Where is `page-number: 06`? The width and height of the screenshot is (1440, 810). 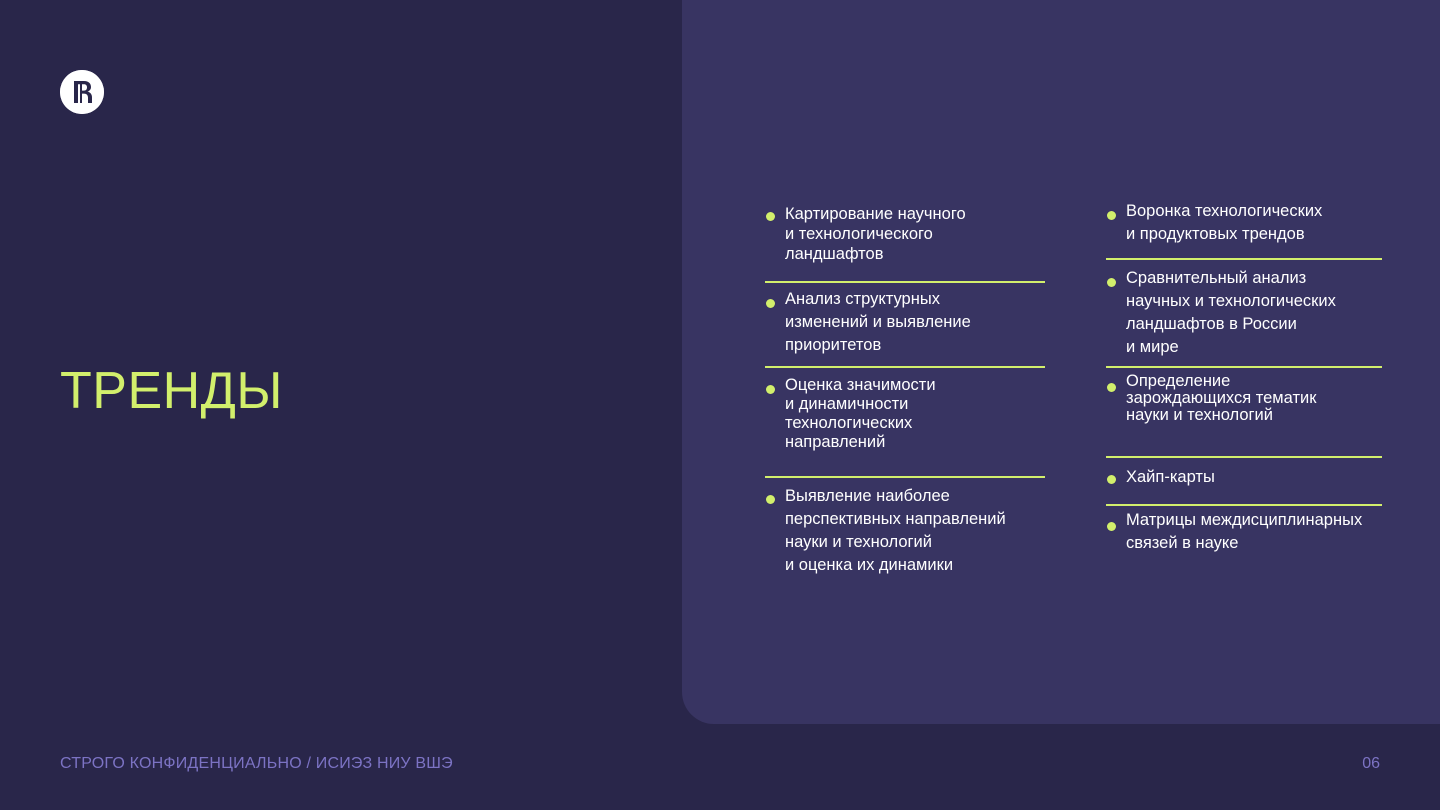 page-number: 06 is located at coordinates (1371, 763).